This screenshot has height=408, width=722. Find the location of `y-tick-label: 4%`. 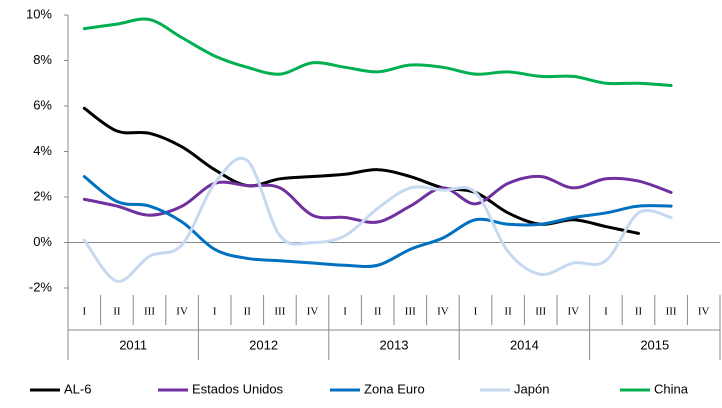

y-tick-label: 4% is located at coordinates (42, 150).